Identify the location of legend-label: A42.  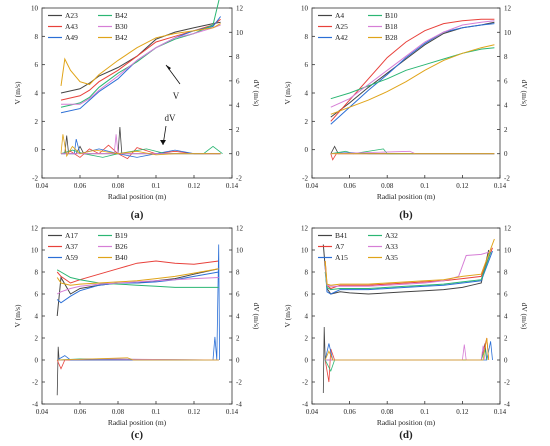
(341, 37).